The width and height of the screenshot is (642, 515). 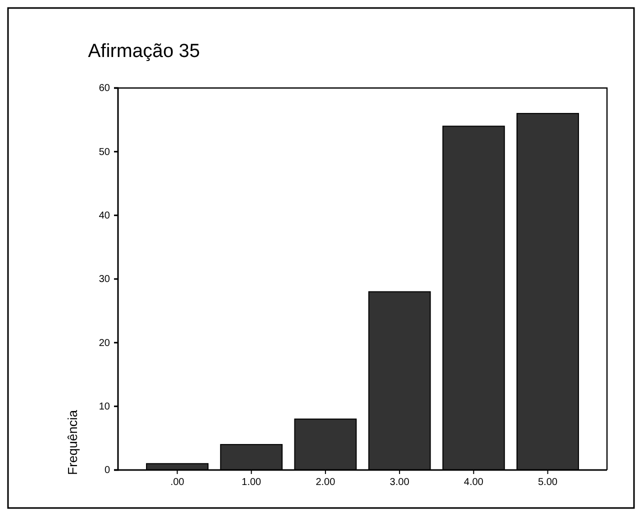 I want to click on chart-title: Afirmação 35, so click(x=144, y=51).